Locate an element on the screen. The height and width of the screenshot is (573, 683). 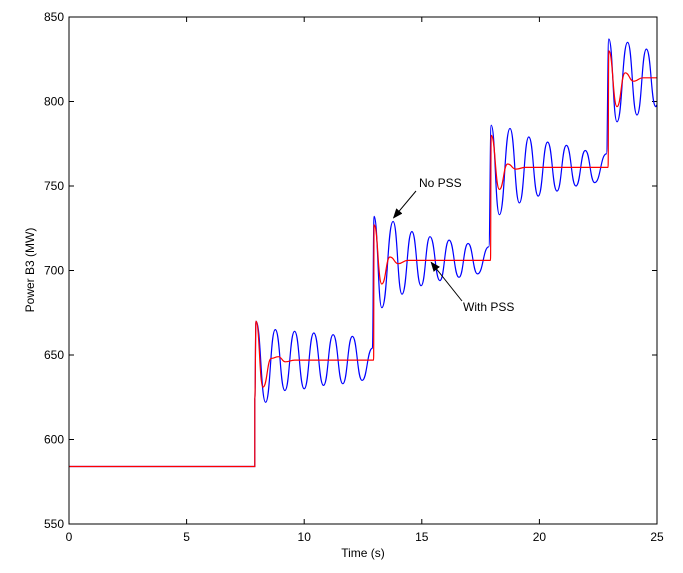
x-tick-label: 25 is located at coordinates (657, 537).